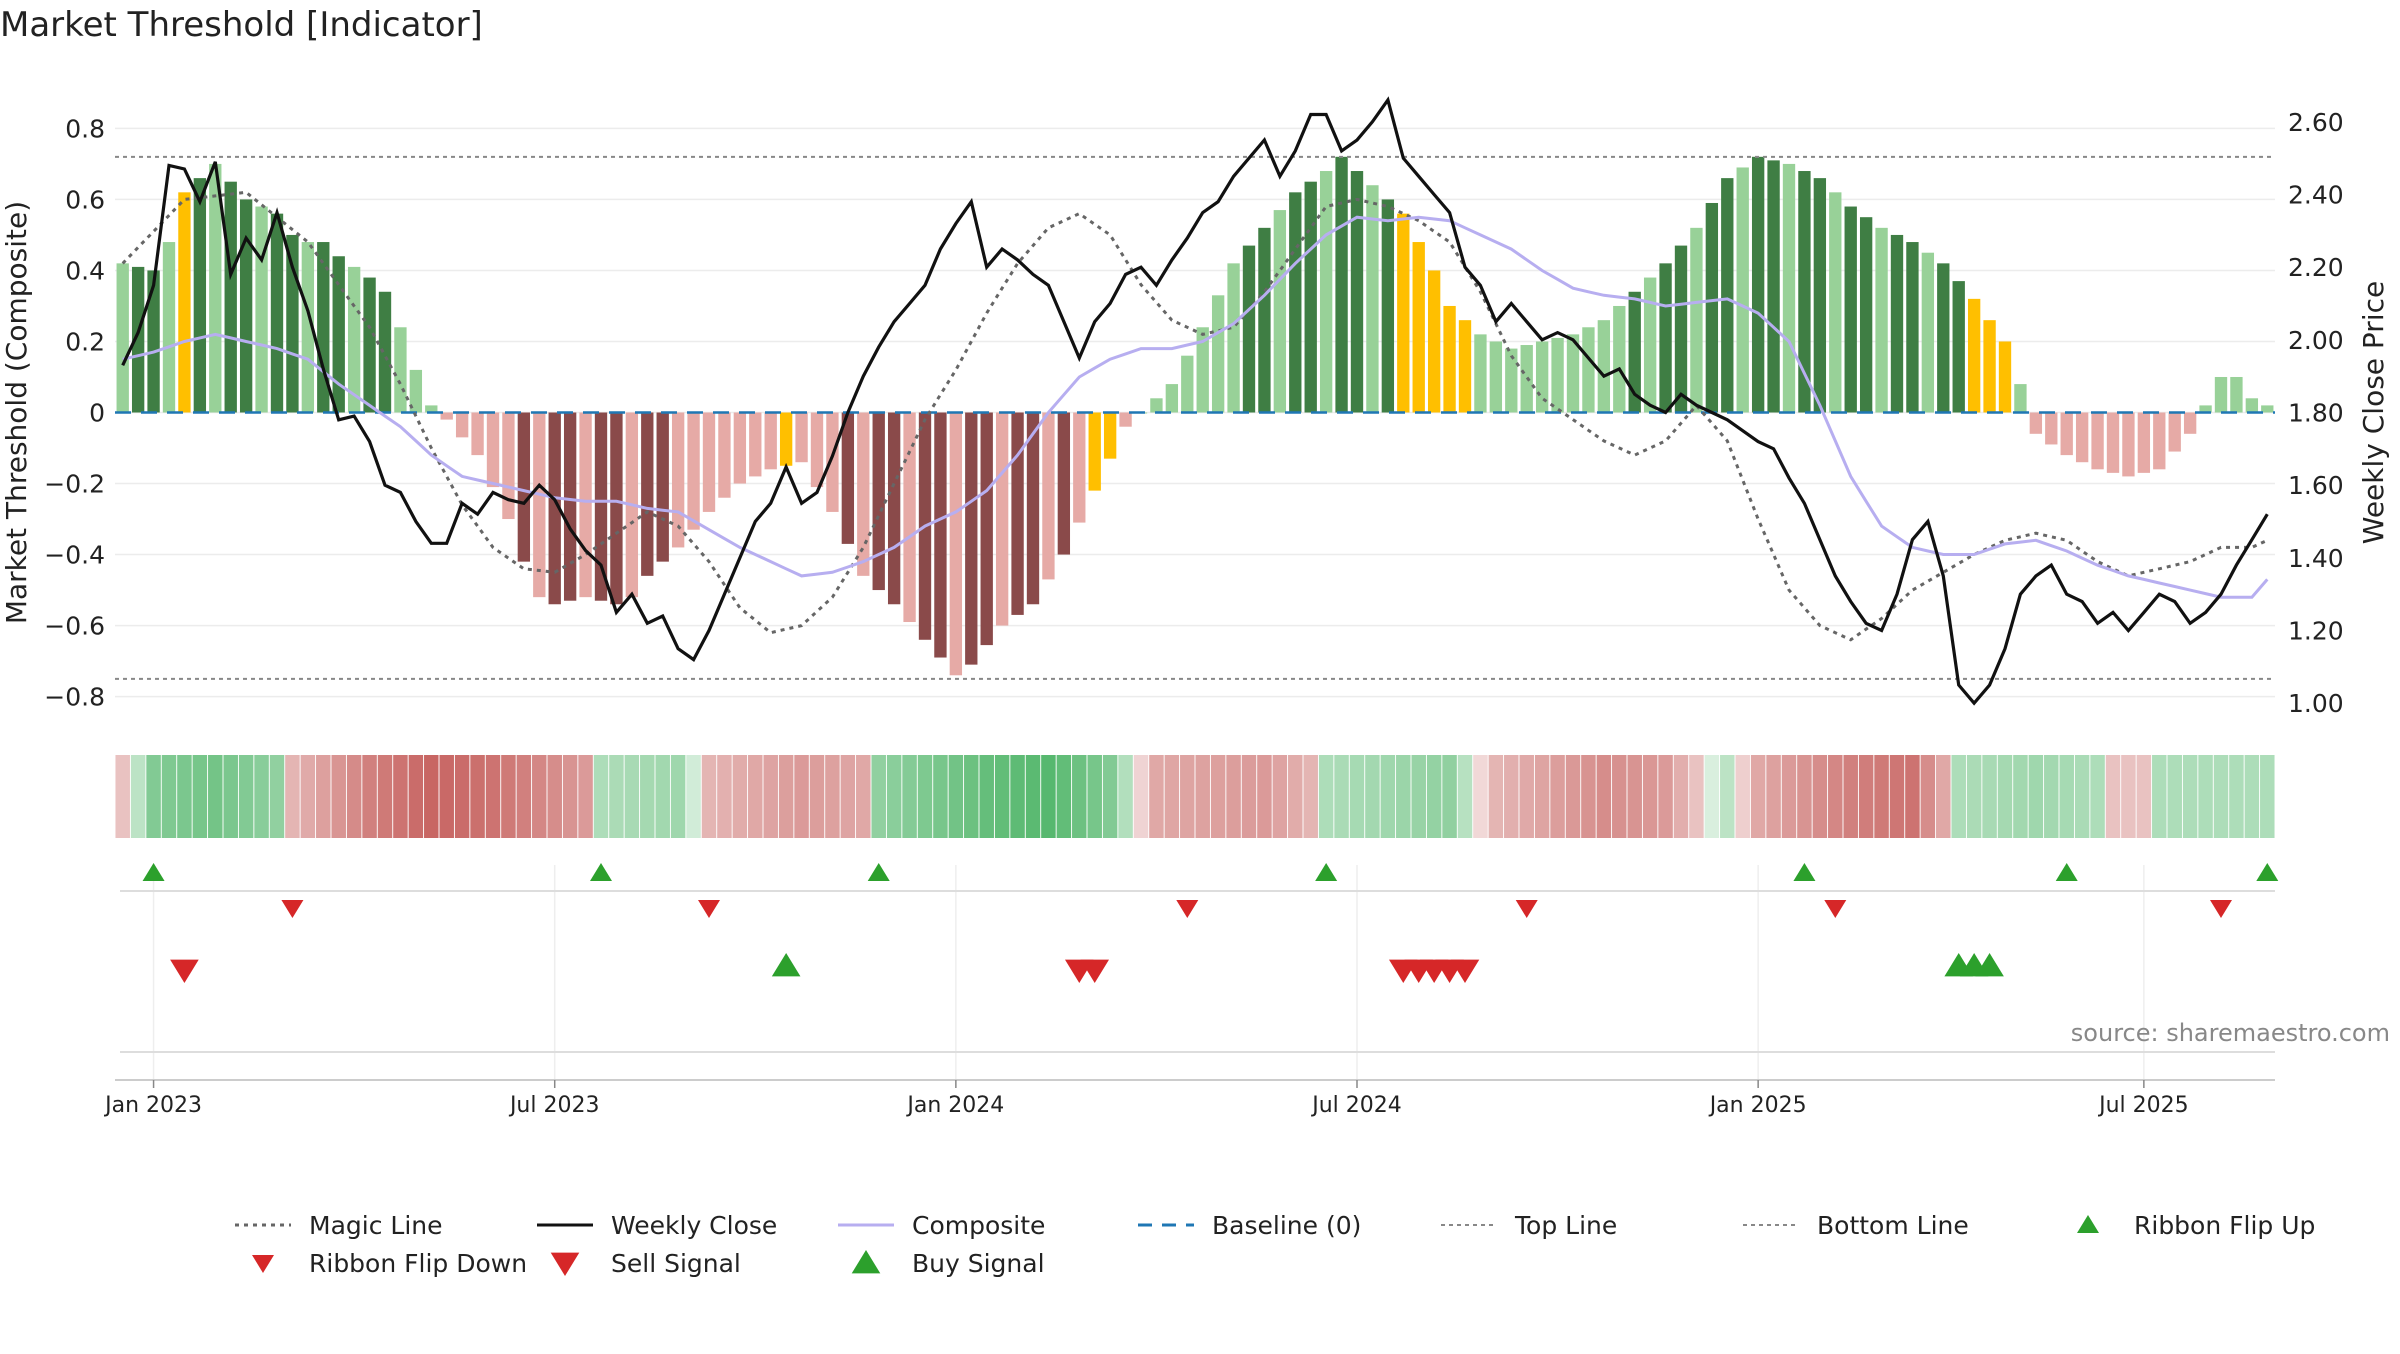 Image resolution: width=2400 pixels, height=1354 pixels. I want to click on right-tick-label: 1.00, so click(2316, 703).